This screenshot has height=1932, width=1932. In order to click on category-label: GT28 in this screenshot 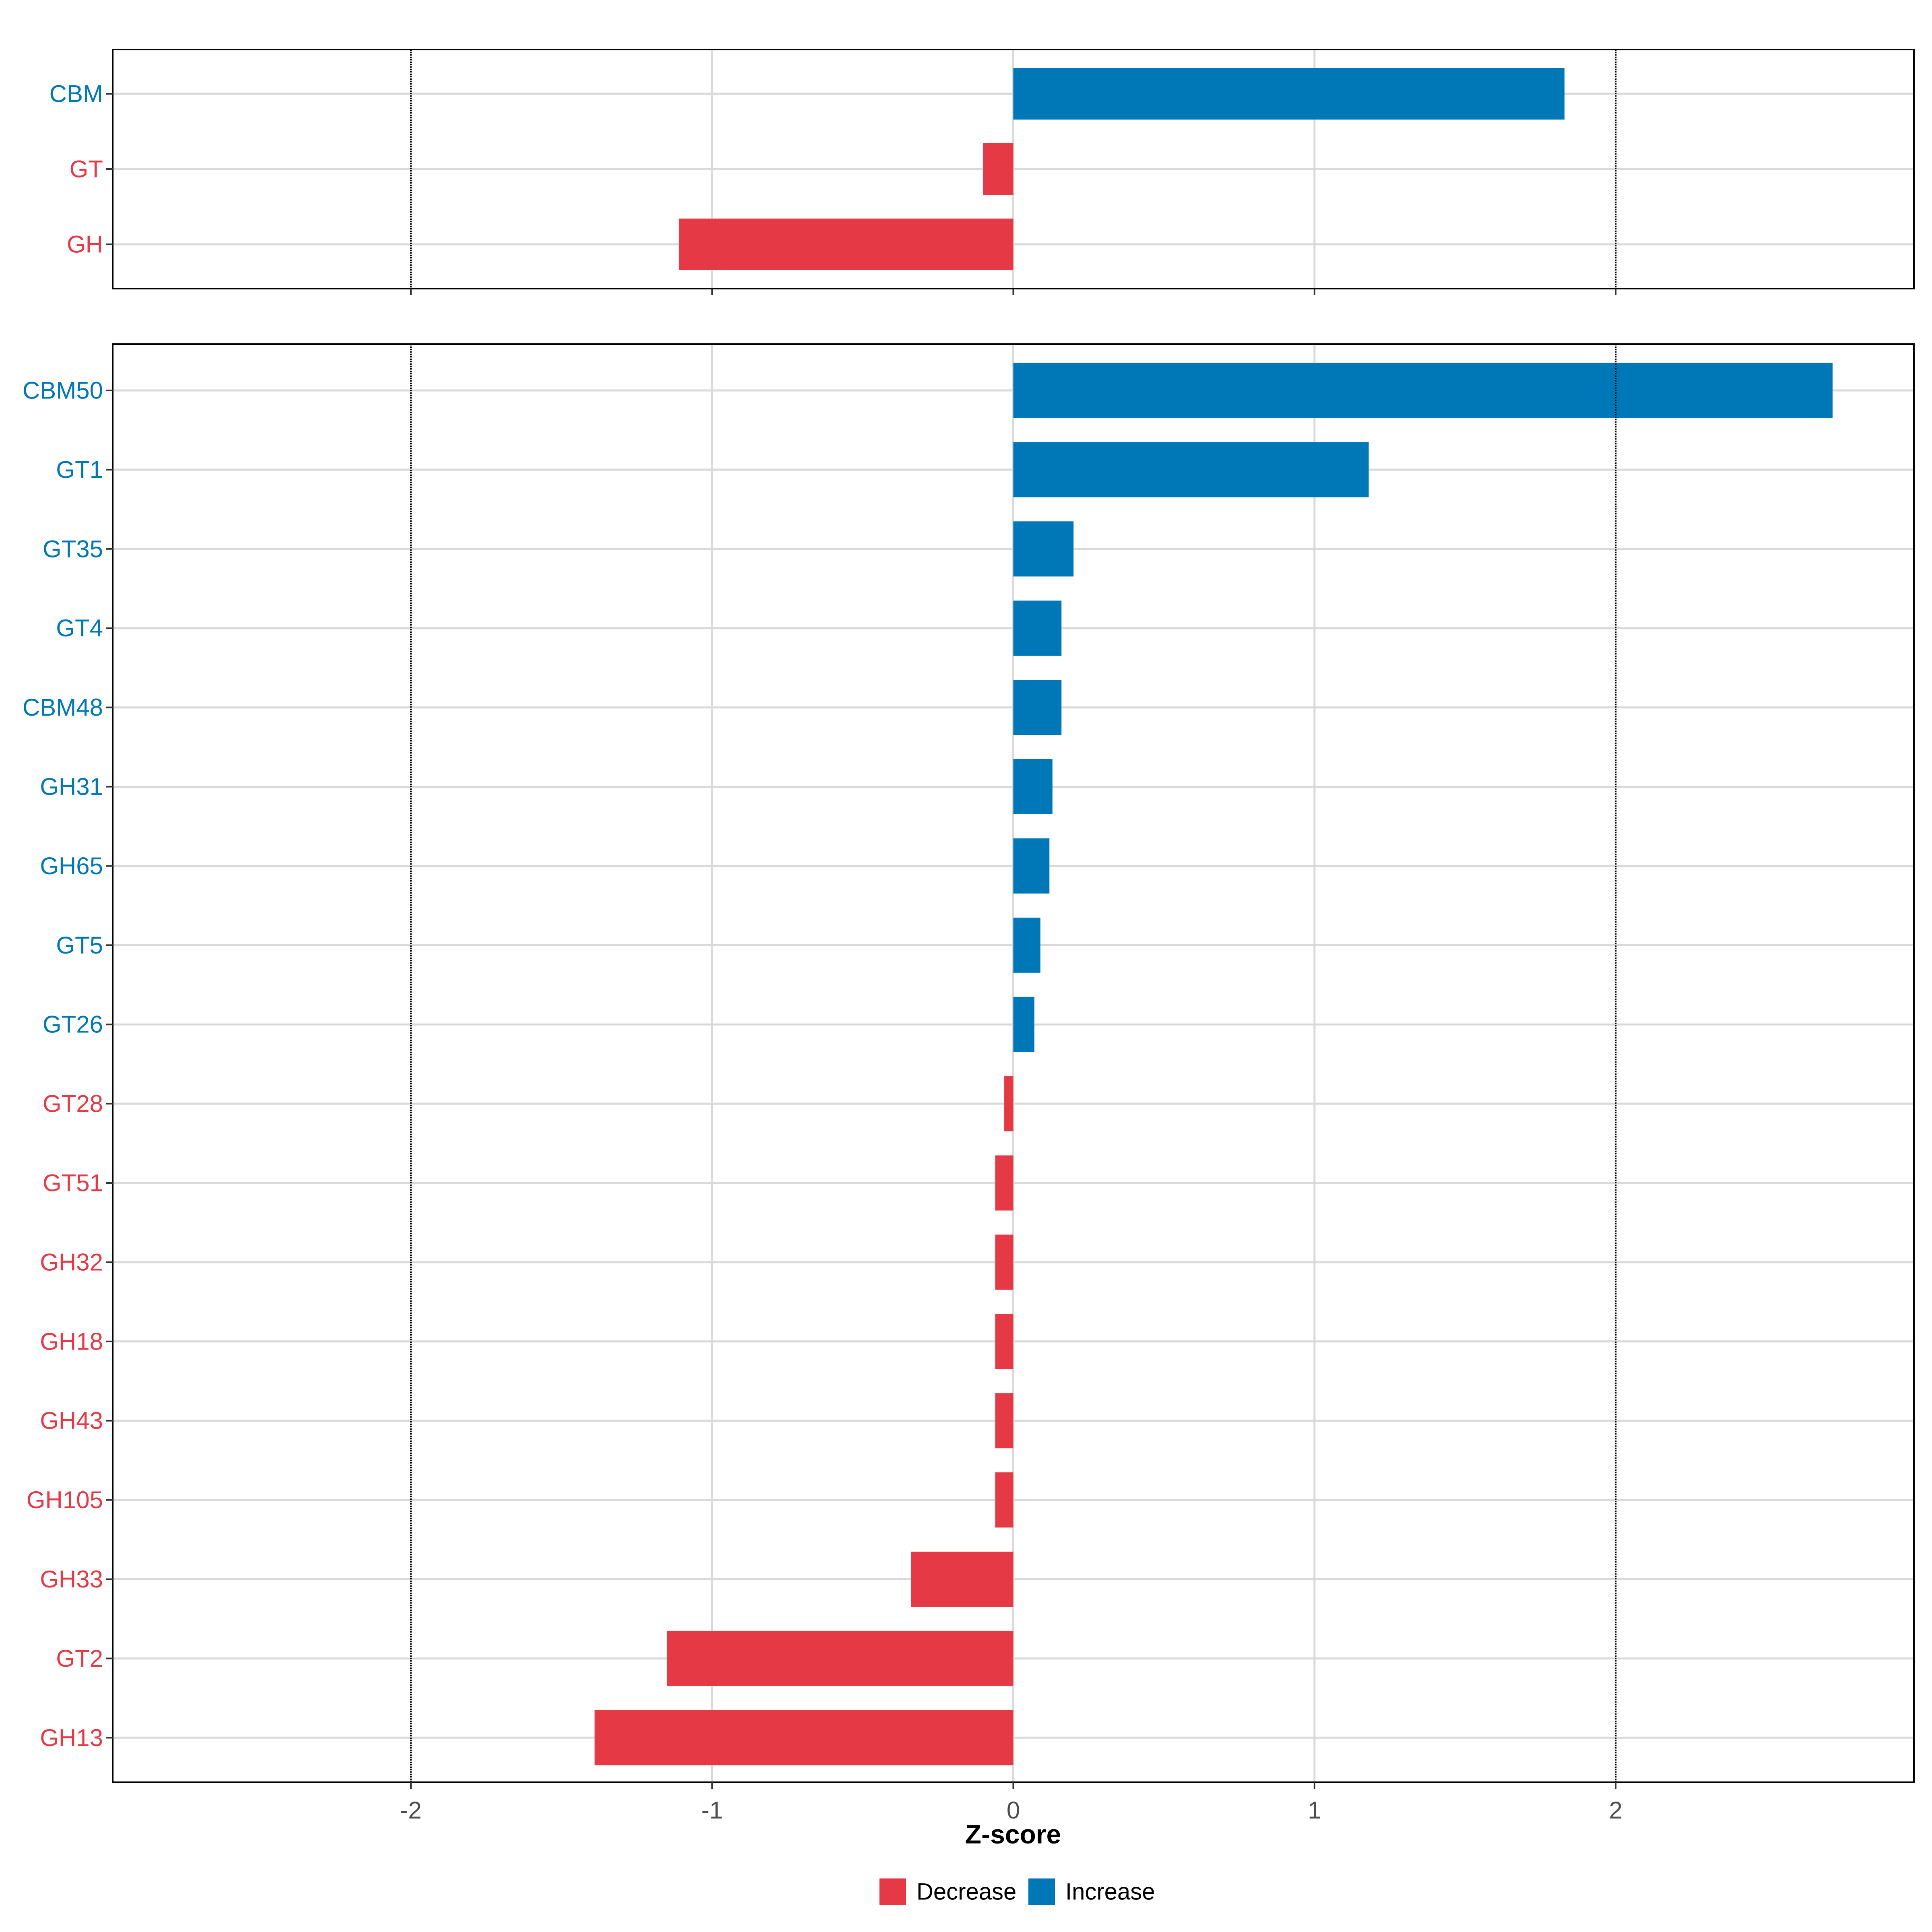, I will do `click(73, 1103)`.